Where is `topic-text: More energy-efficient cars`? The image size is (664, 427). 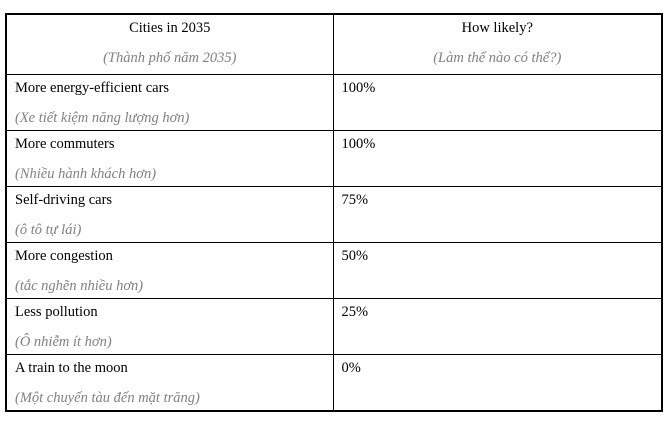 topic-text: More energy-efficient cars is located at coordinates (92, 87).